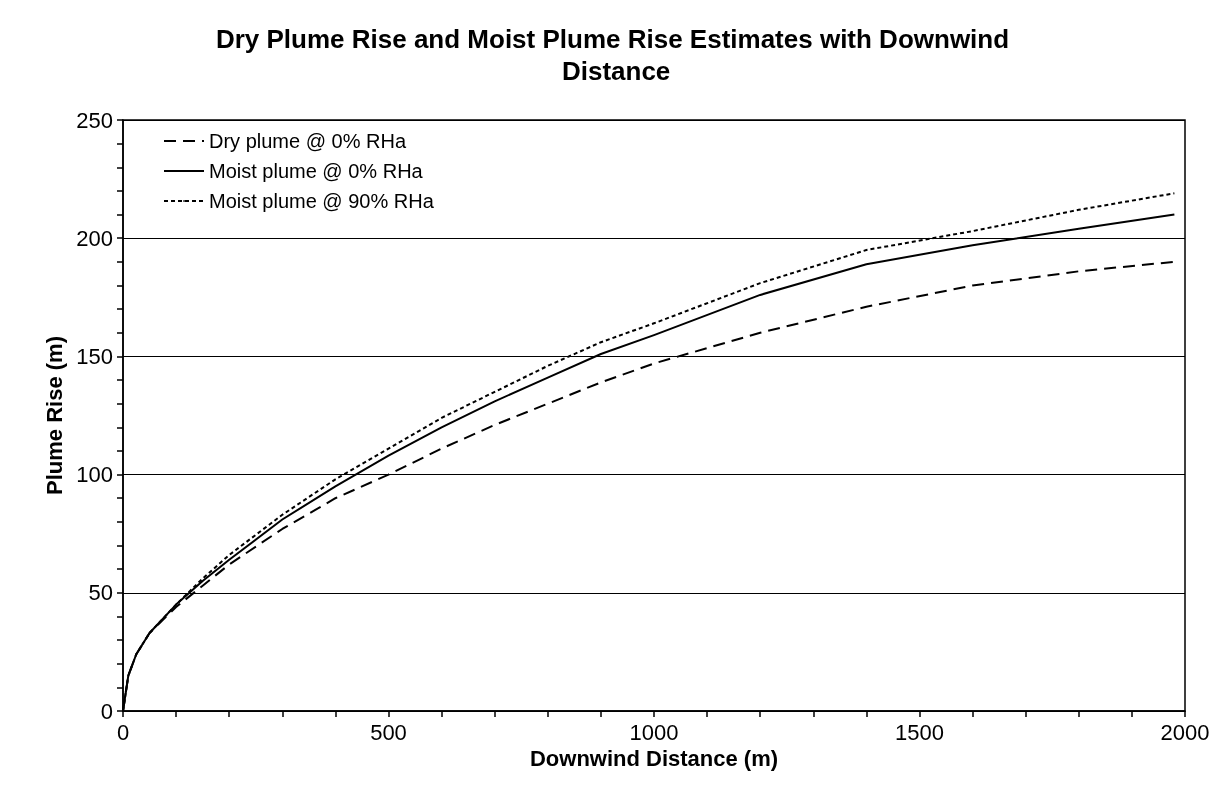 The width and height of the screenshot is (1225, 799). I want to click on x-tick-label: 1000, so click(654, 732).